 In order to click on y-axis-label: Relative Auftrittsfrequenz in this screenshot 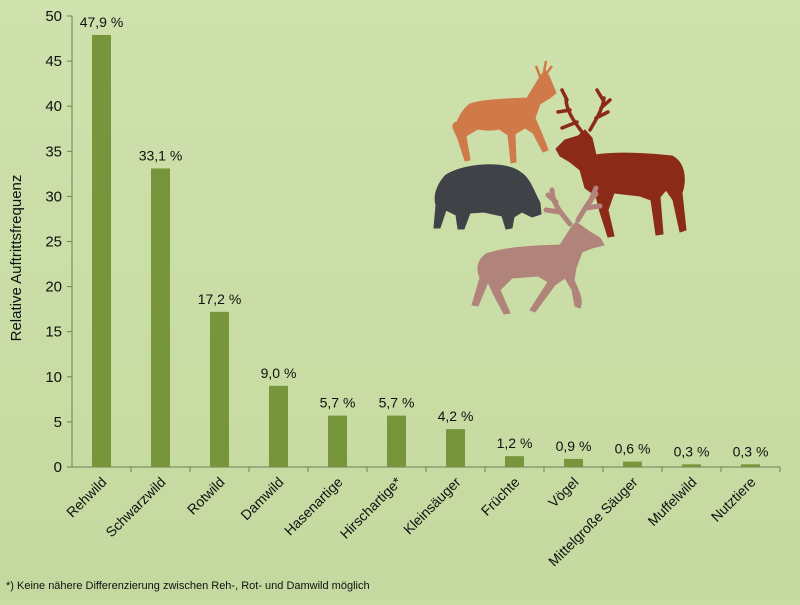, I will do `click(16, 258)`.